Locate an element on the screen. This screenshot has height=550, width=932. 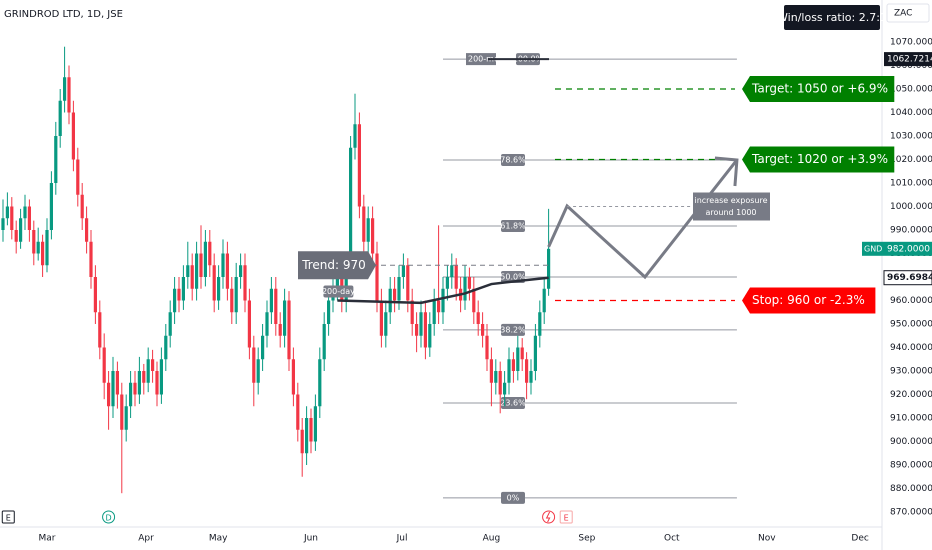
y-tick-label: 940.0000 is located at coordinates (911, 348).